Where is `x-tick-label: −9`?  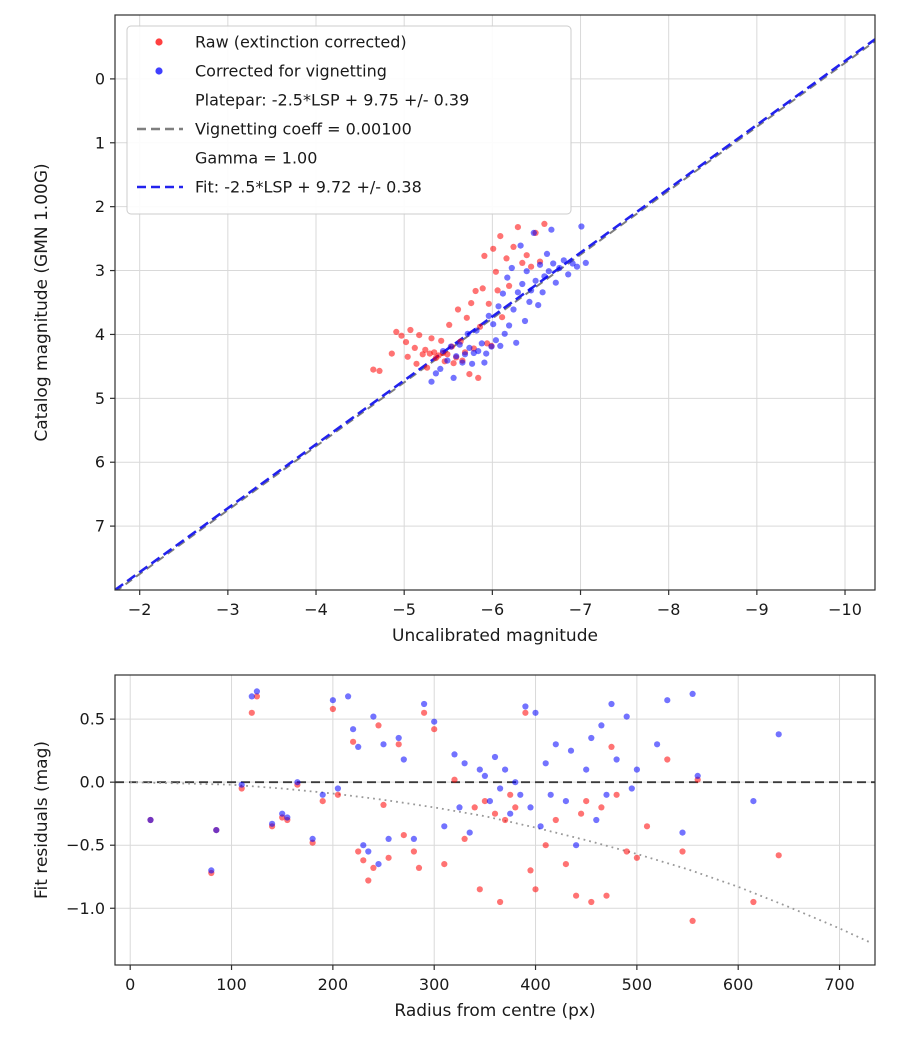 x-tick-label: −9 is located at coordinates (757, 609).